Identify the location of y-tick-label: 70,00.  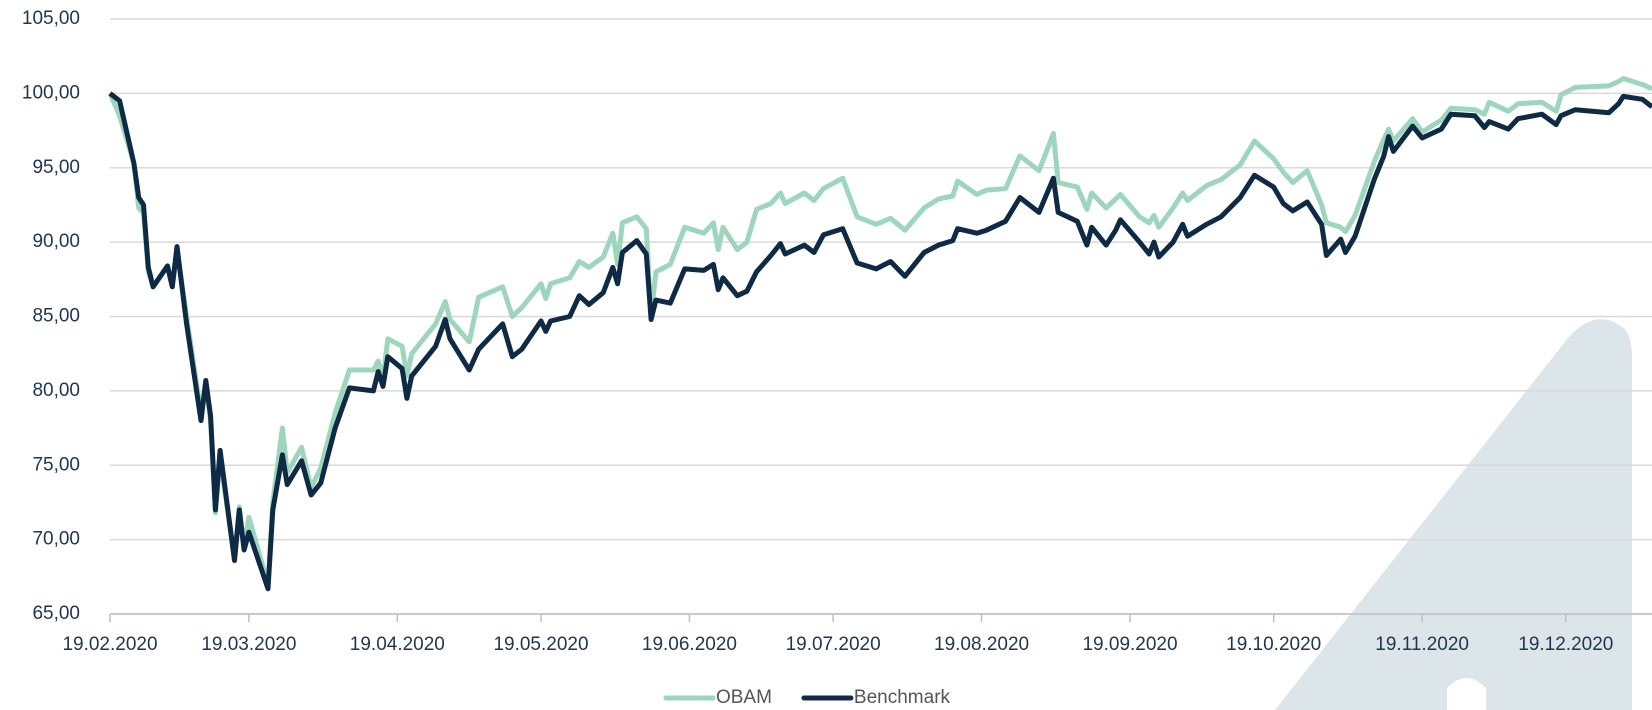
(56, 539).